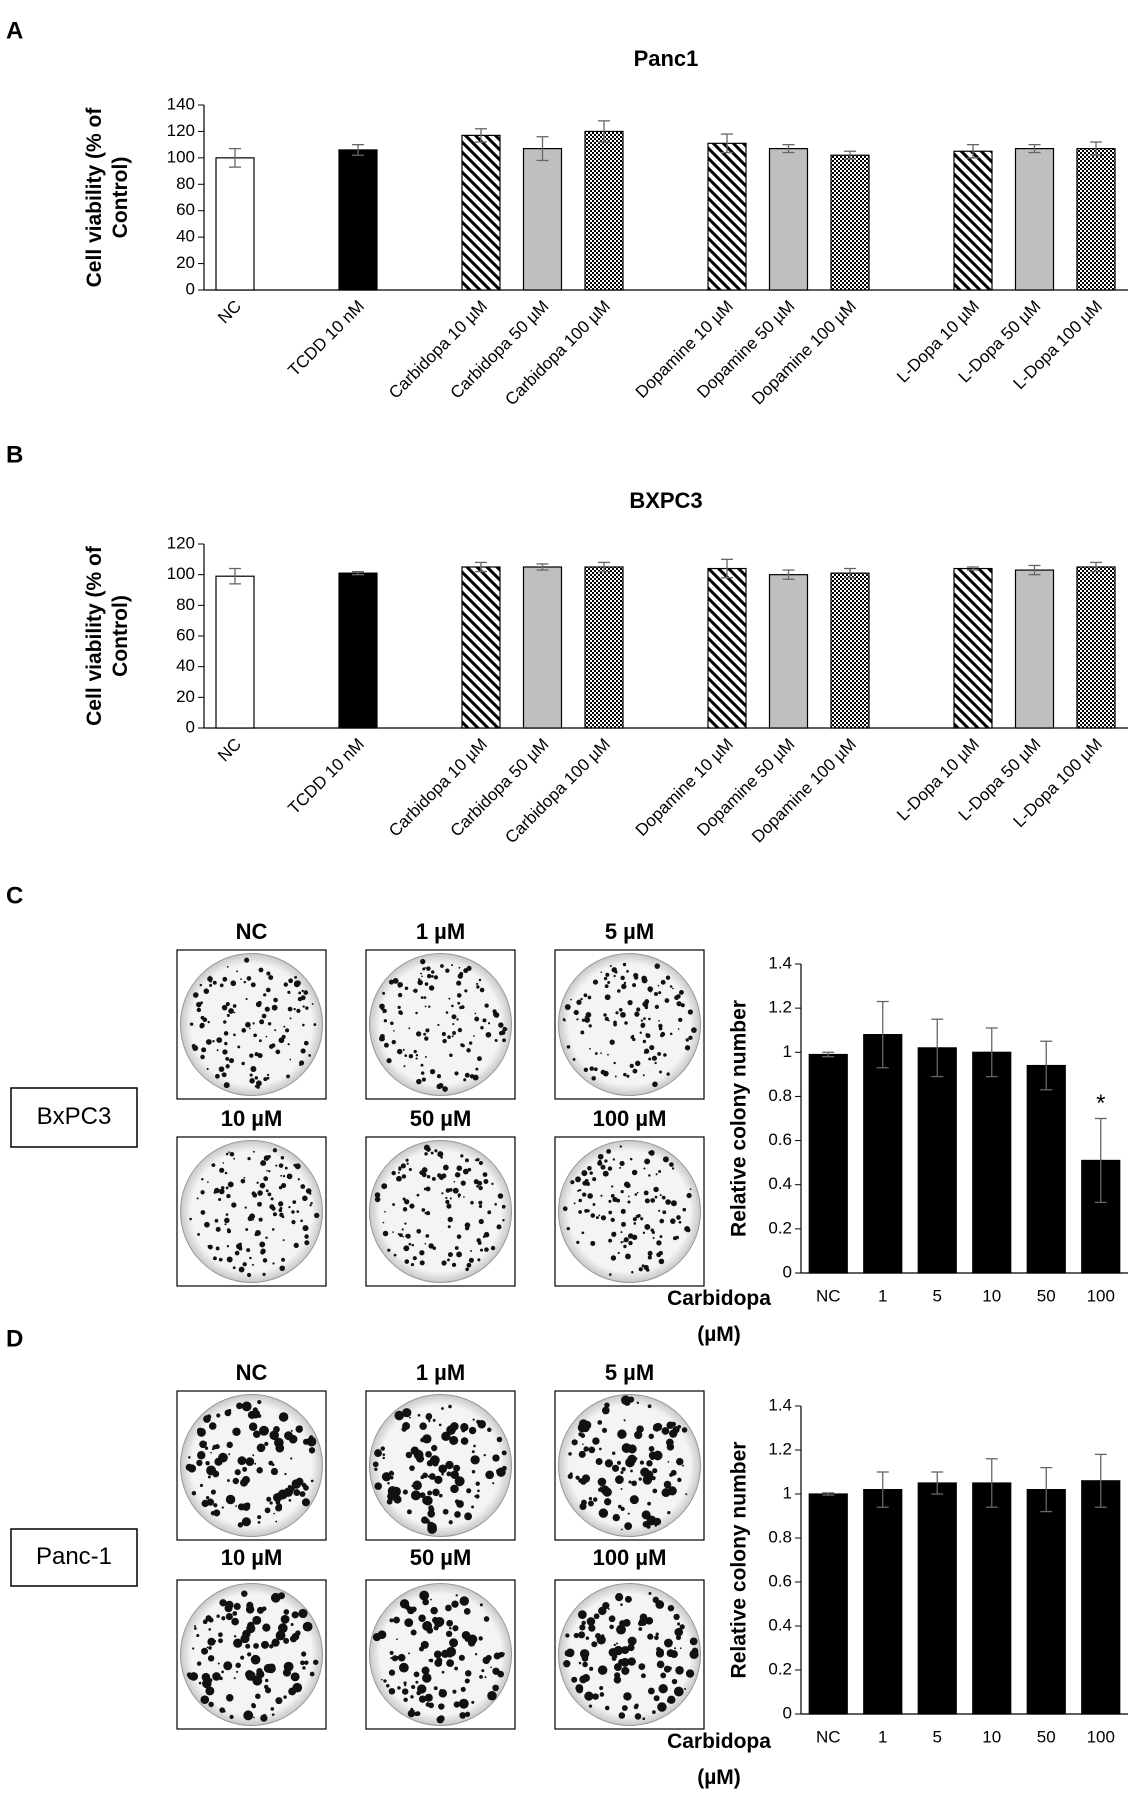 The height and width of the screenshot is (1800, 1137). I want to click on colony-plate-image, so click(440, 1654).